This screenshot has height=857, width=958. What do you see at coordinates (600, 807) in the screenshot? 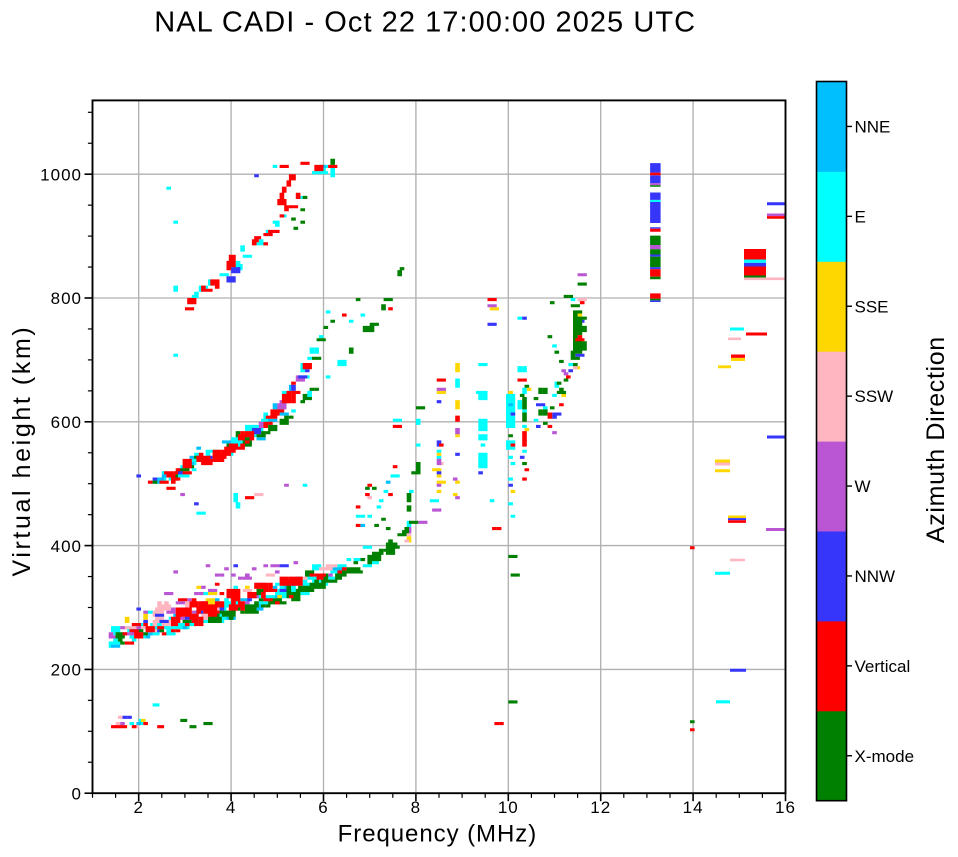
I see `svg-text: 12` at bounding box center [600, 807].